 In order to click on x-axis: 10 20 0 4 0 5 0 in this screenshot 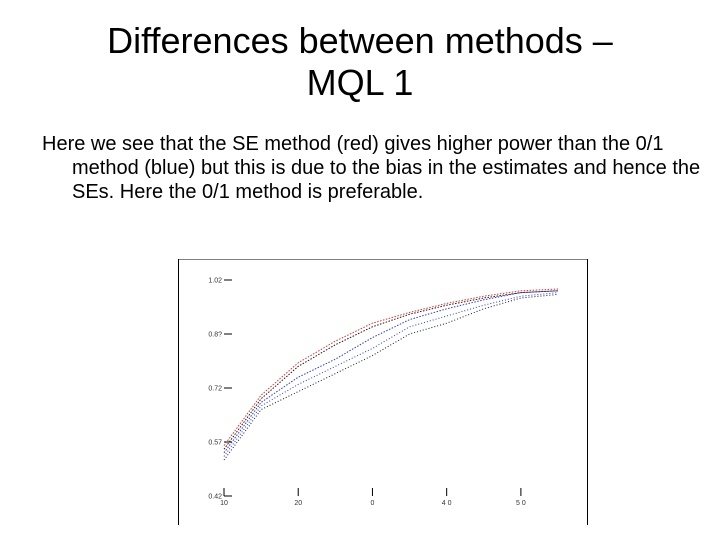, I will do `click(373, 497)`.